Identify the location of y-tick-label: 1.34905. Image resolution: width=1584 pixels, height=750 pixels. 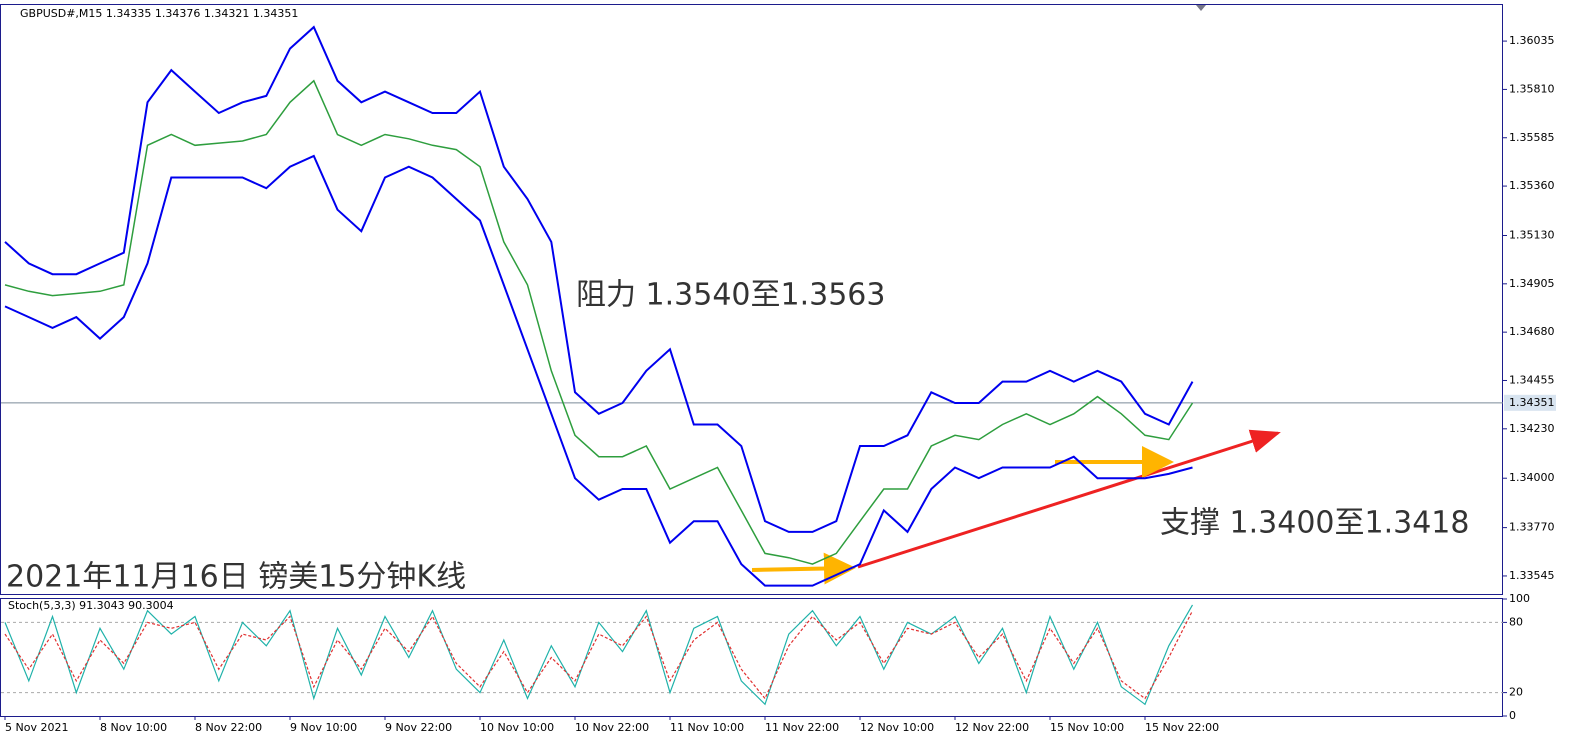
(1532, 283).